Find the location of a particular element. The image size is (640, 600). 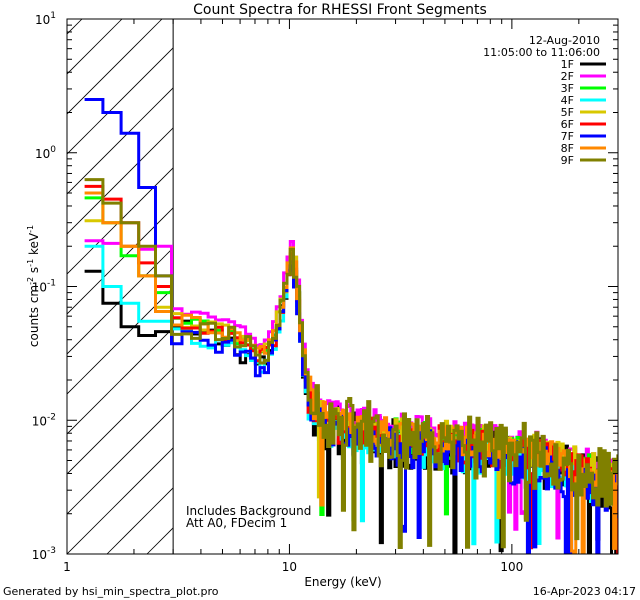

excluded-energy-region is located at coordinates (120, 286).